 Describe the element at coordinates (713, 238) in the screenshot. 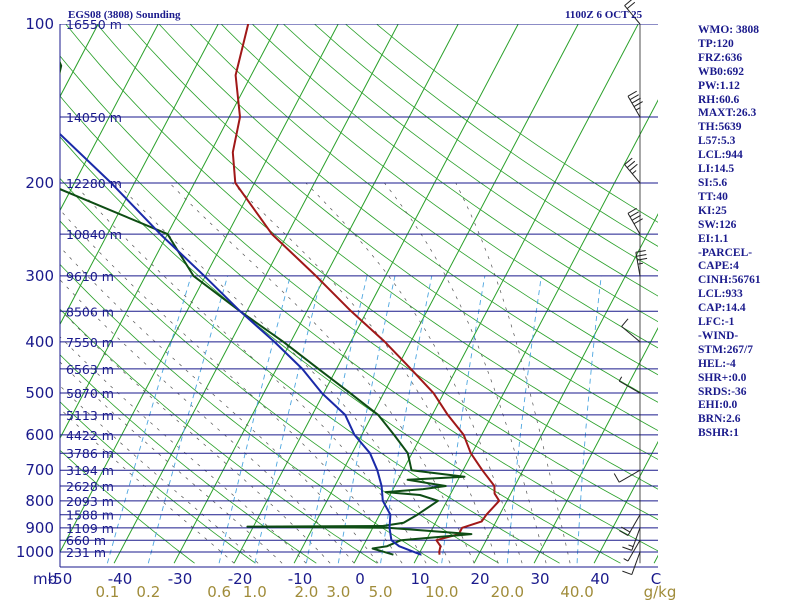

I see `sounding-index: EI:1.1` at that location.